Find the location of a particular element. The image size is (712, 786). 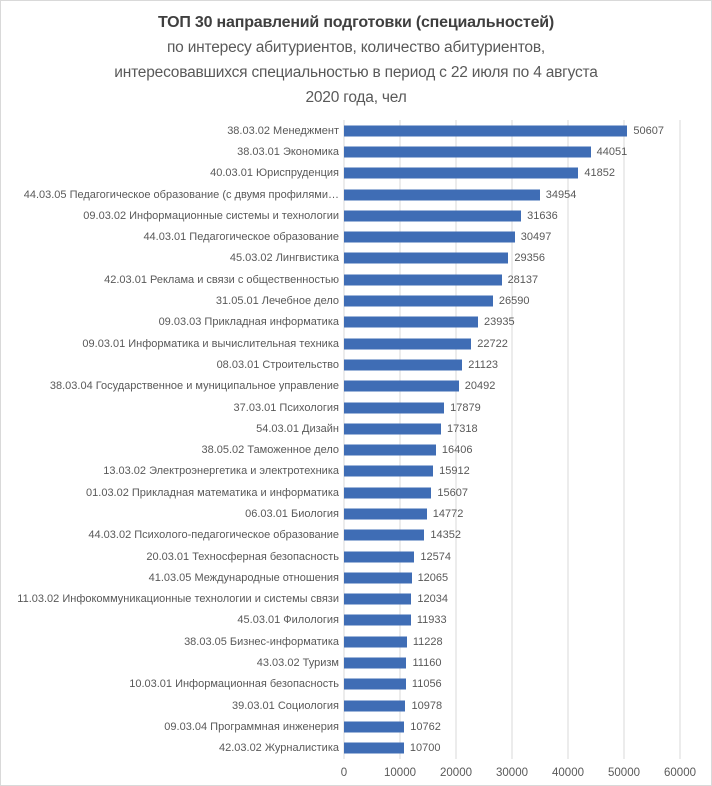

value-label: 12034 is located at coordinates (432, 599).